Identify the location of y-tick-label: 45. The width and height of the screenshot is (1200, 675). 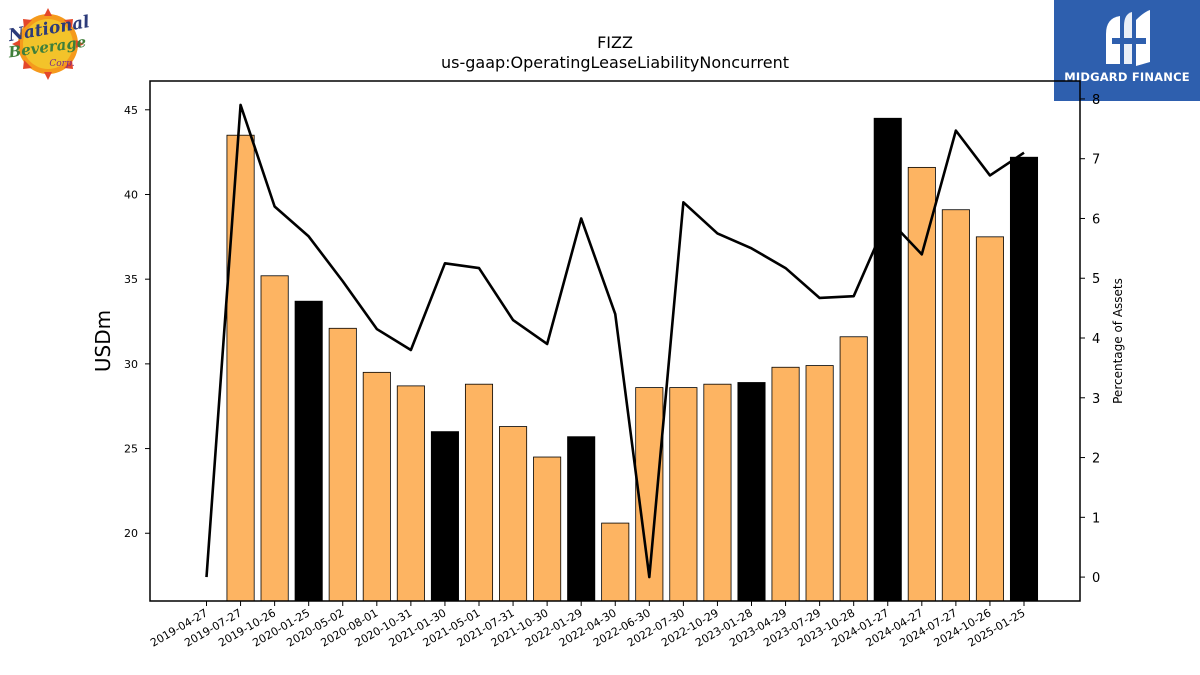
(131, 110).